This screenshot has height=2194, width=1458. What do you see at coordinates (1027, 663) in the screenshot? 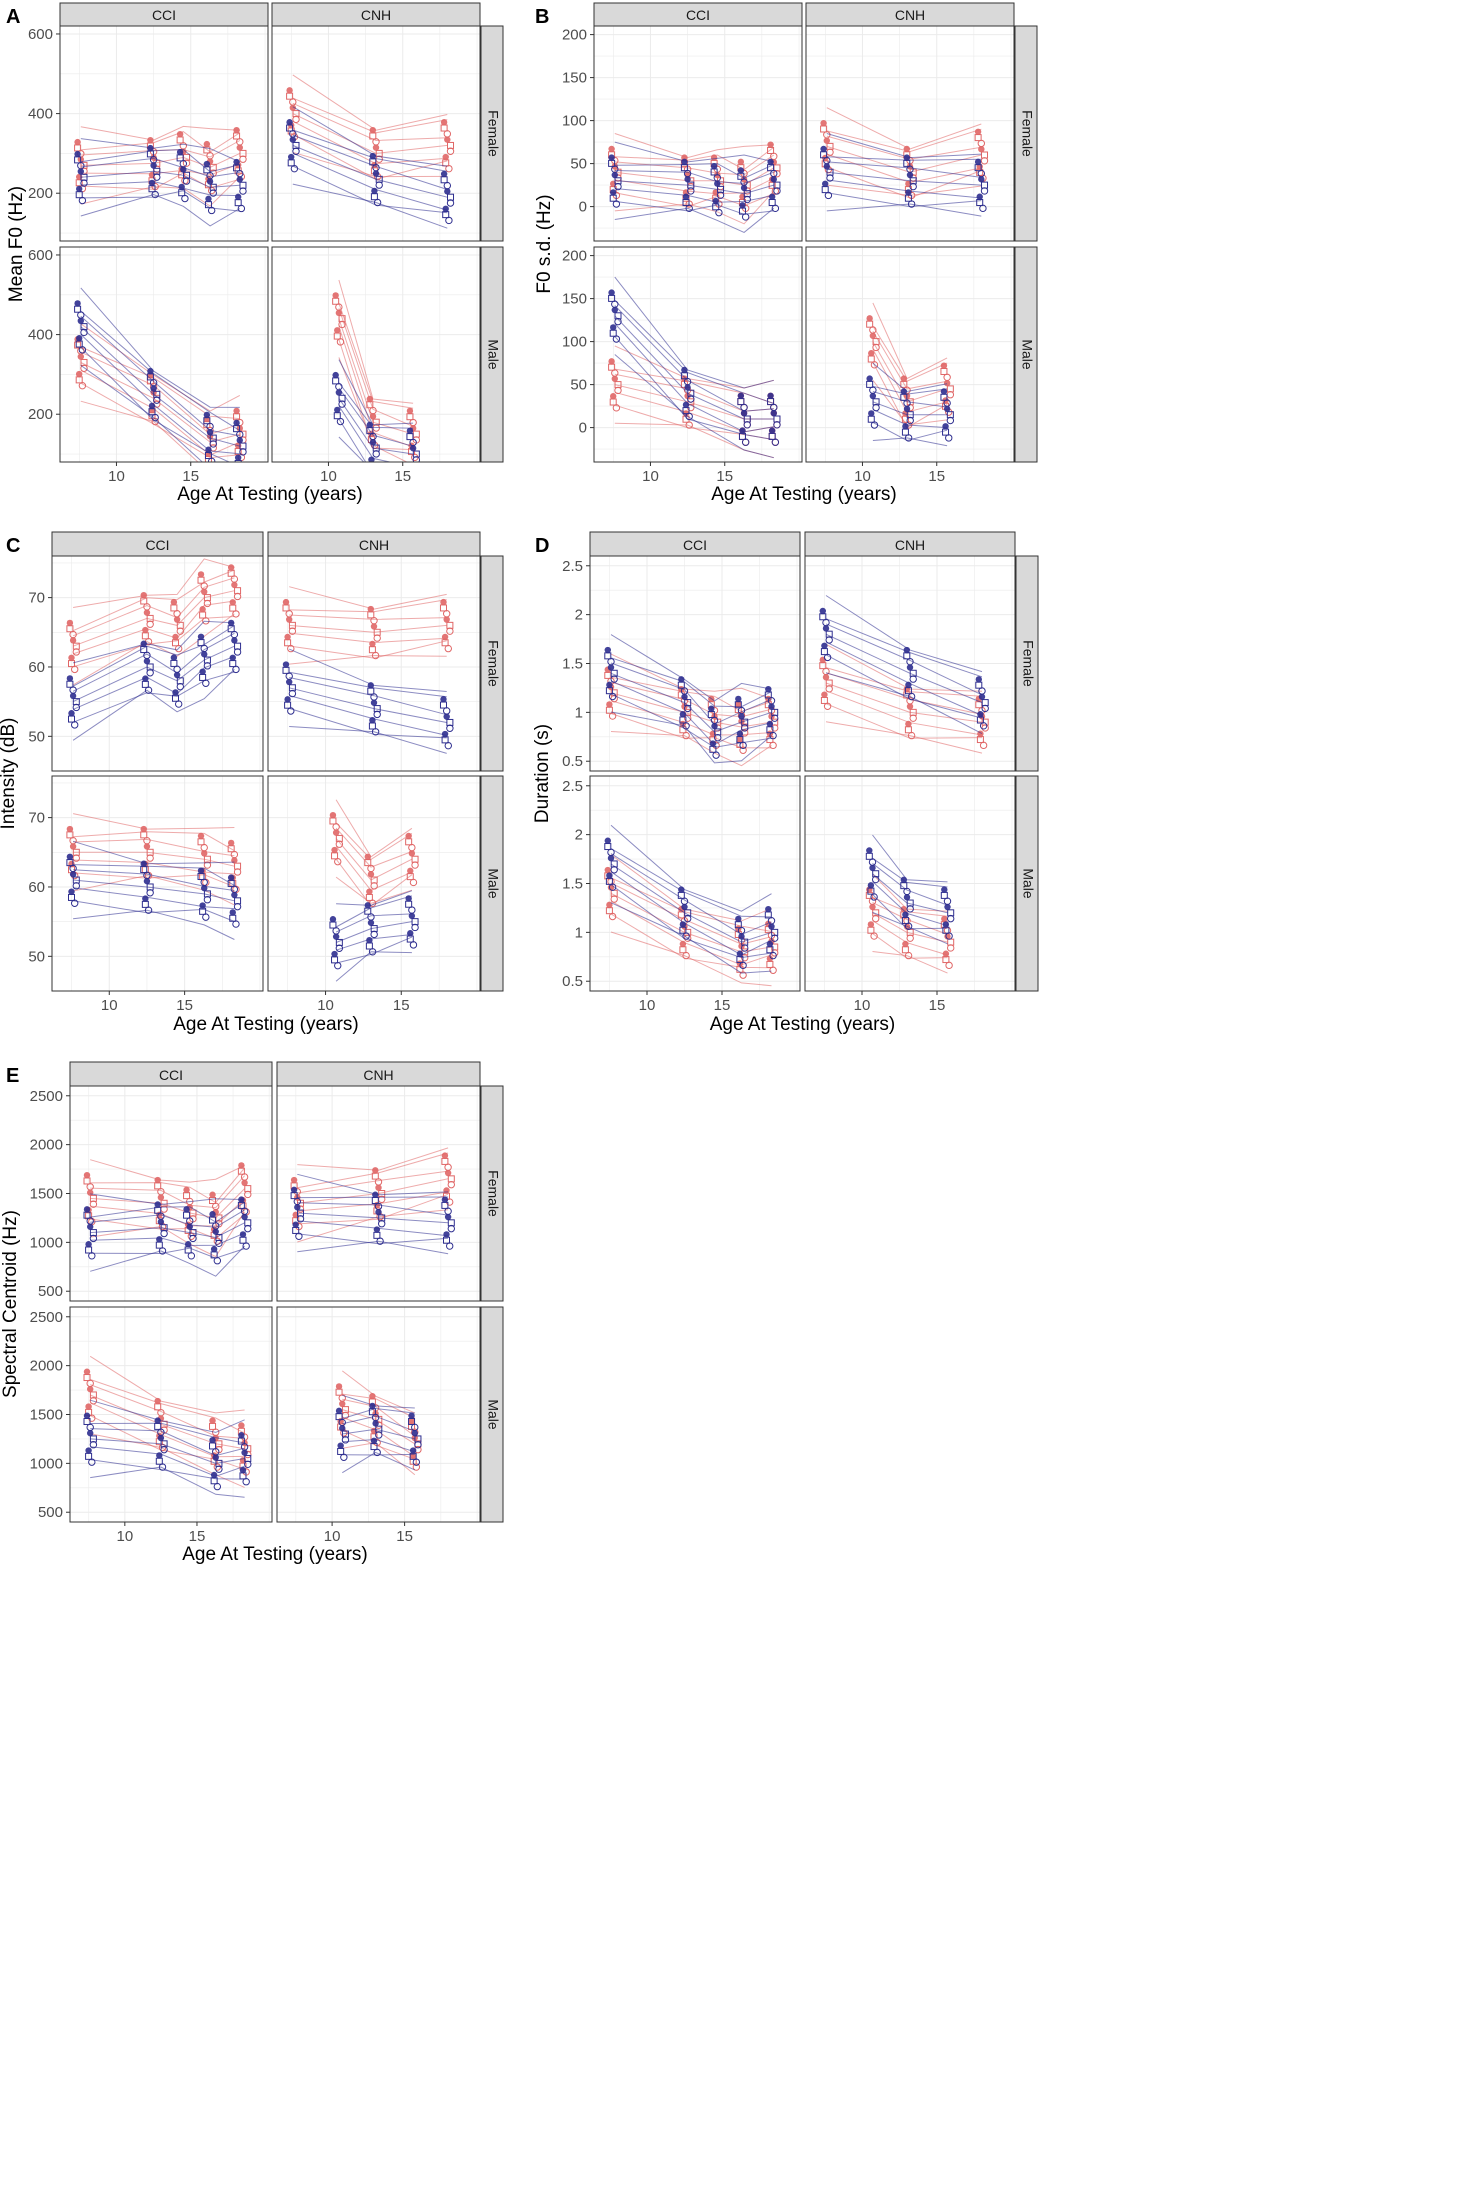
I see `facet-strip` at bounding box center [1027, 663].